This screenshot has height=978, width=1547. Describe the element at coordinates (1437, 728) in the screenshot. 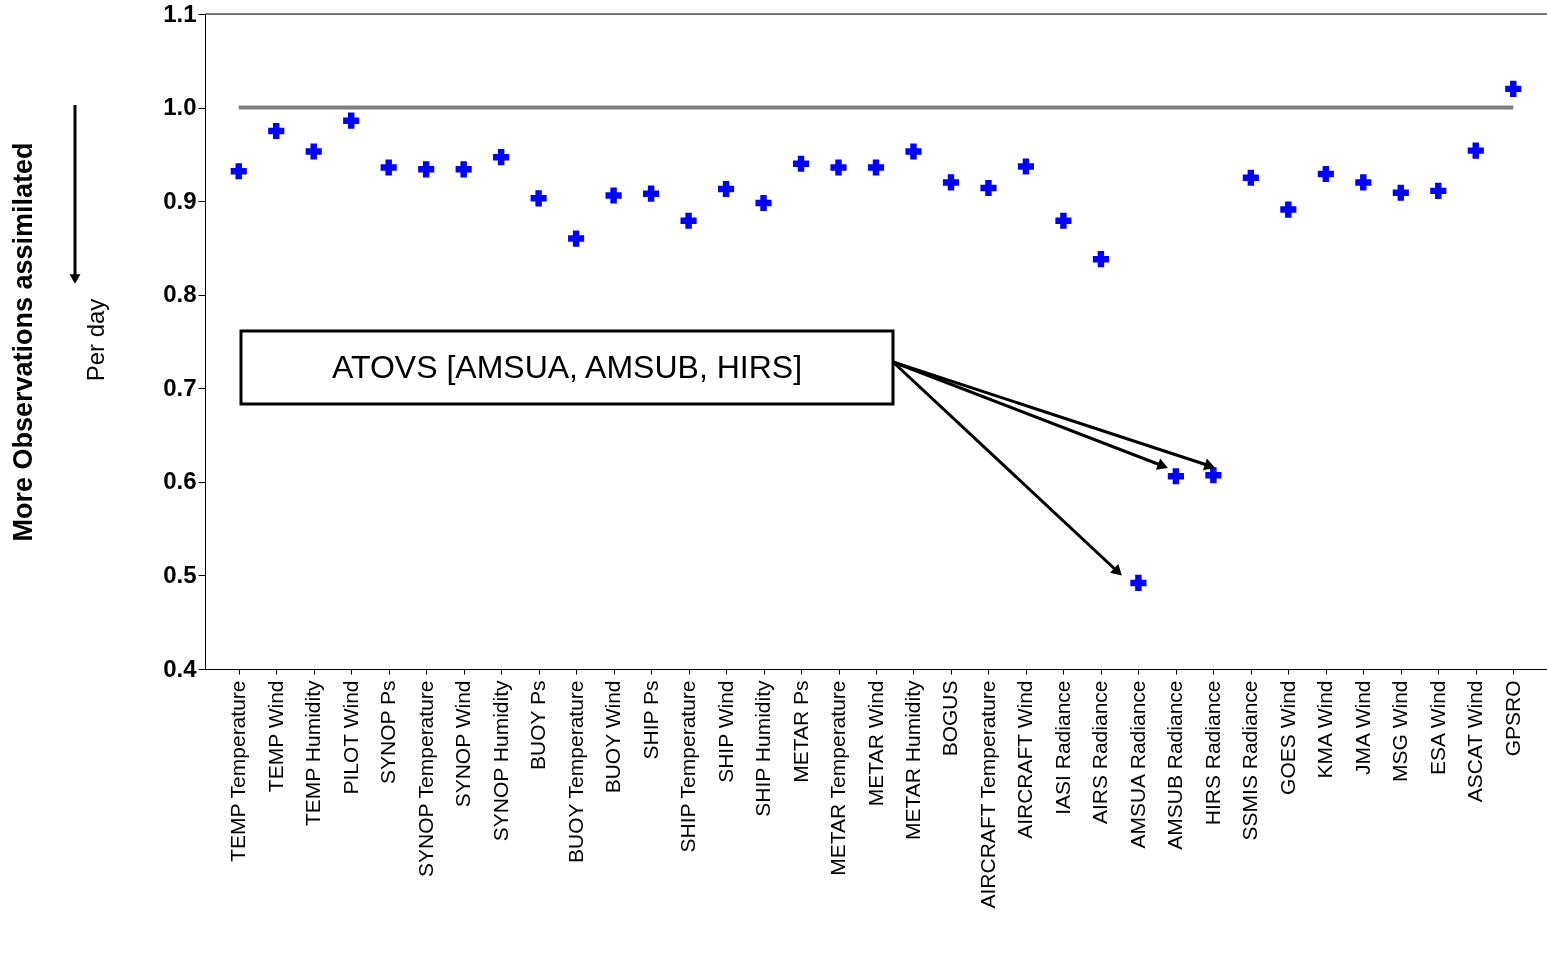

I see `x-tick-label: ESA Wind` at that location.